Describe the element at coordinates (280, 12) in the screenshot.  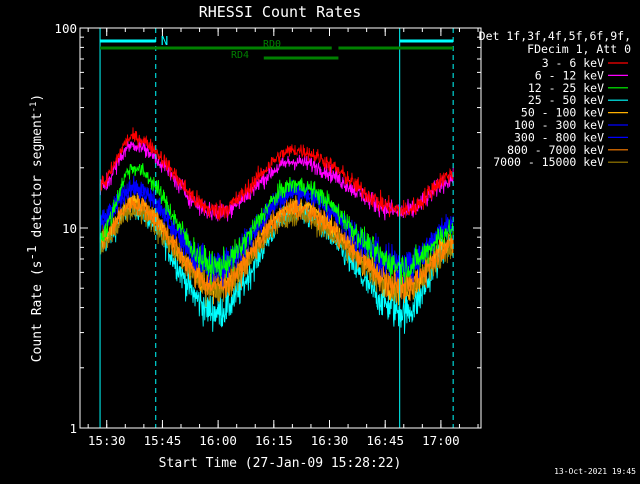
I see `chart-title: RHESSI Count Rates` at that location.